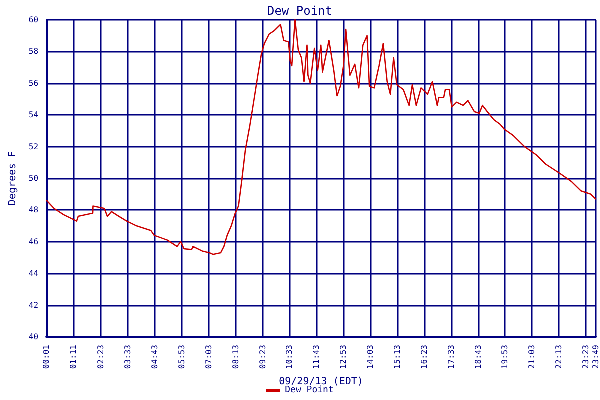 This screenshot has width=600, height=400. I want to click on chart-title: Dew Point, so click(300, 11).